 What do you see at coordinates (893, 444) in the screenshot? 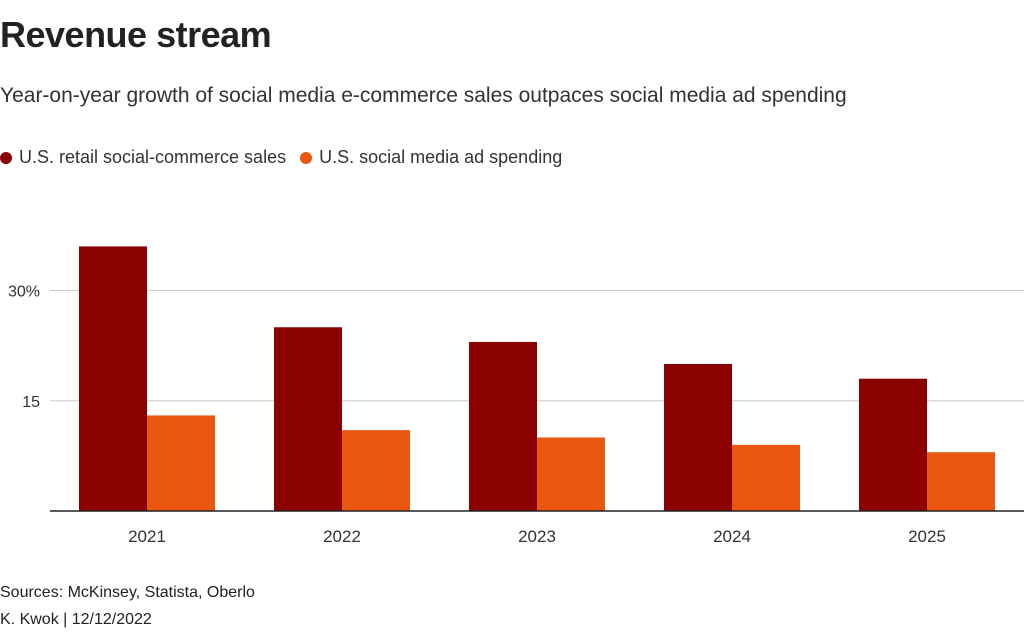
I see `bar-retail-social-commerce-2025` at bounding box center [893, 444].